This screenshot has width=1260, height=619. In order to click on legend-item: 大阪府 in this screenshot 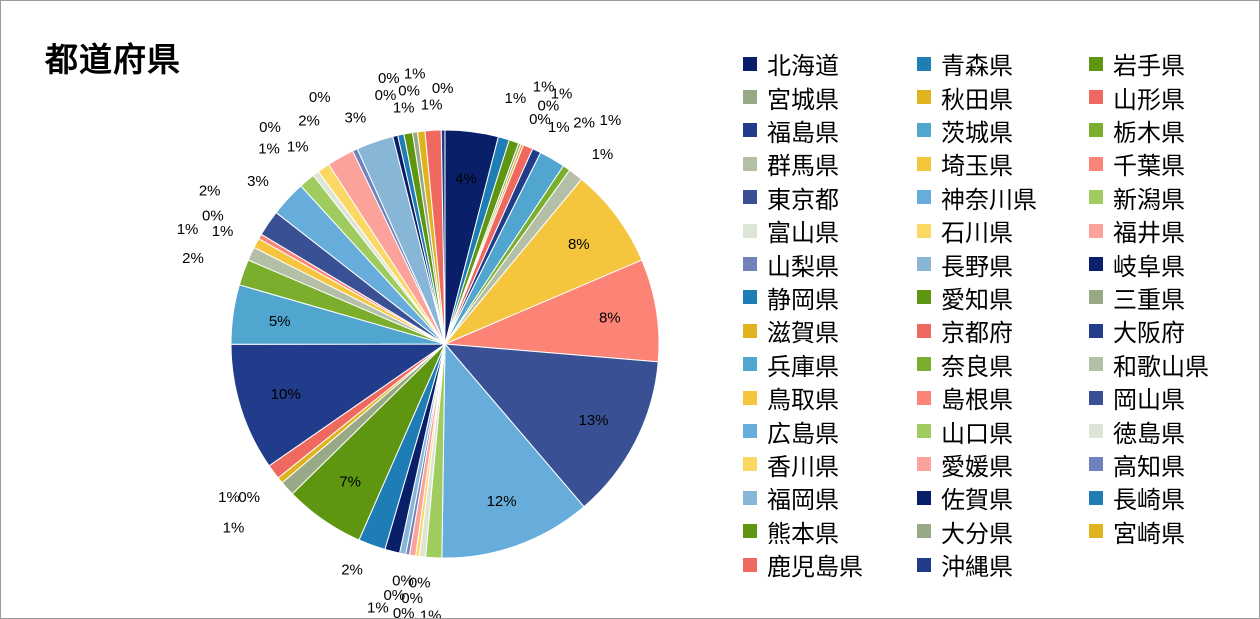, I will do `click(1169, 330)`.